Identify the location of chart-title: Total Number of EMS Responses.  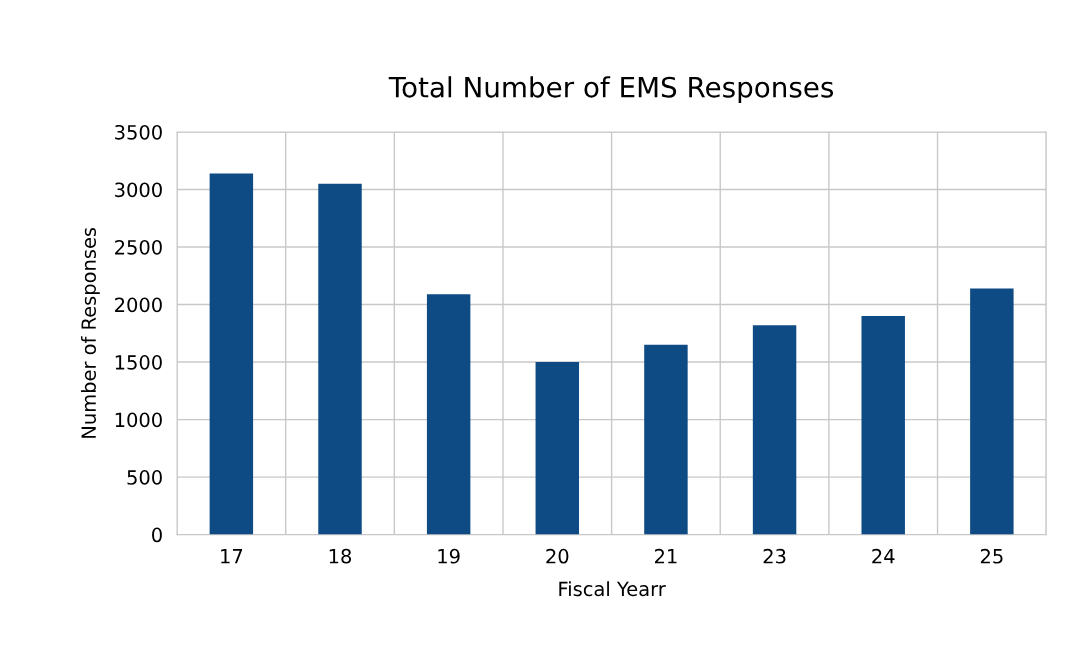
(611, 90).